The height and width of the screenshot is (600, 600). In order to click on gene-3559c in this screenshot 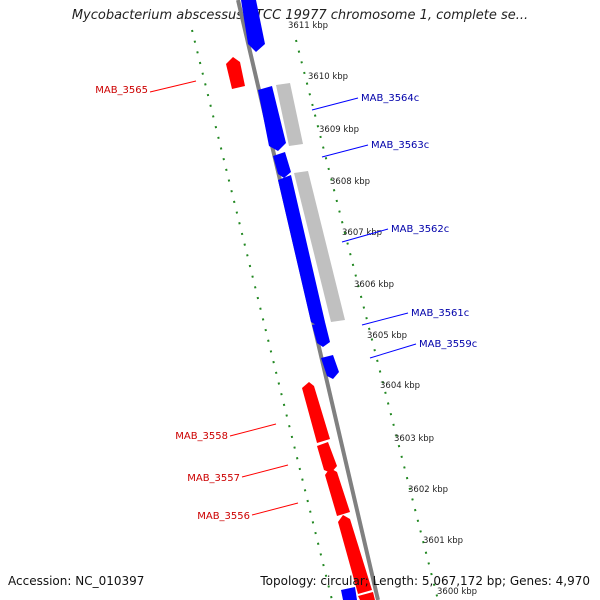, I will do `click(330, 367)`.